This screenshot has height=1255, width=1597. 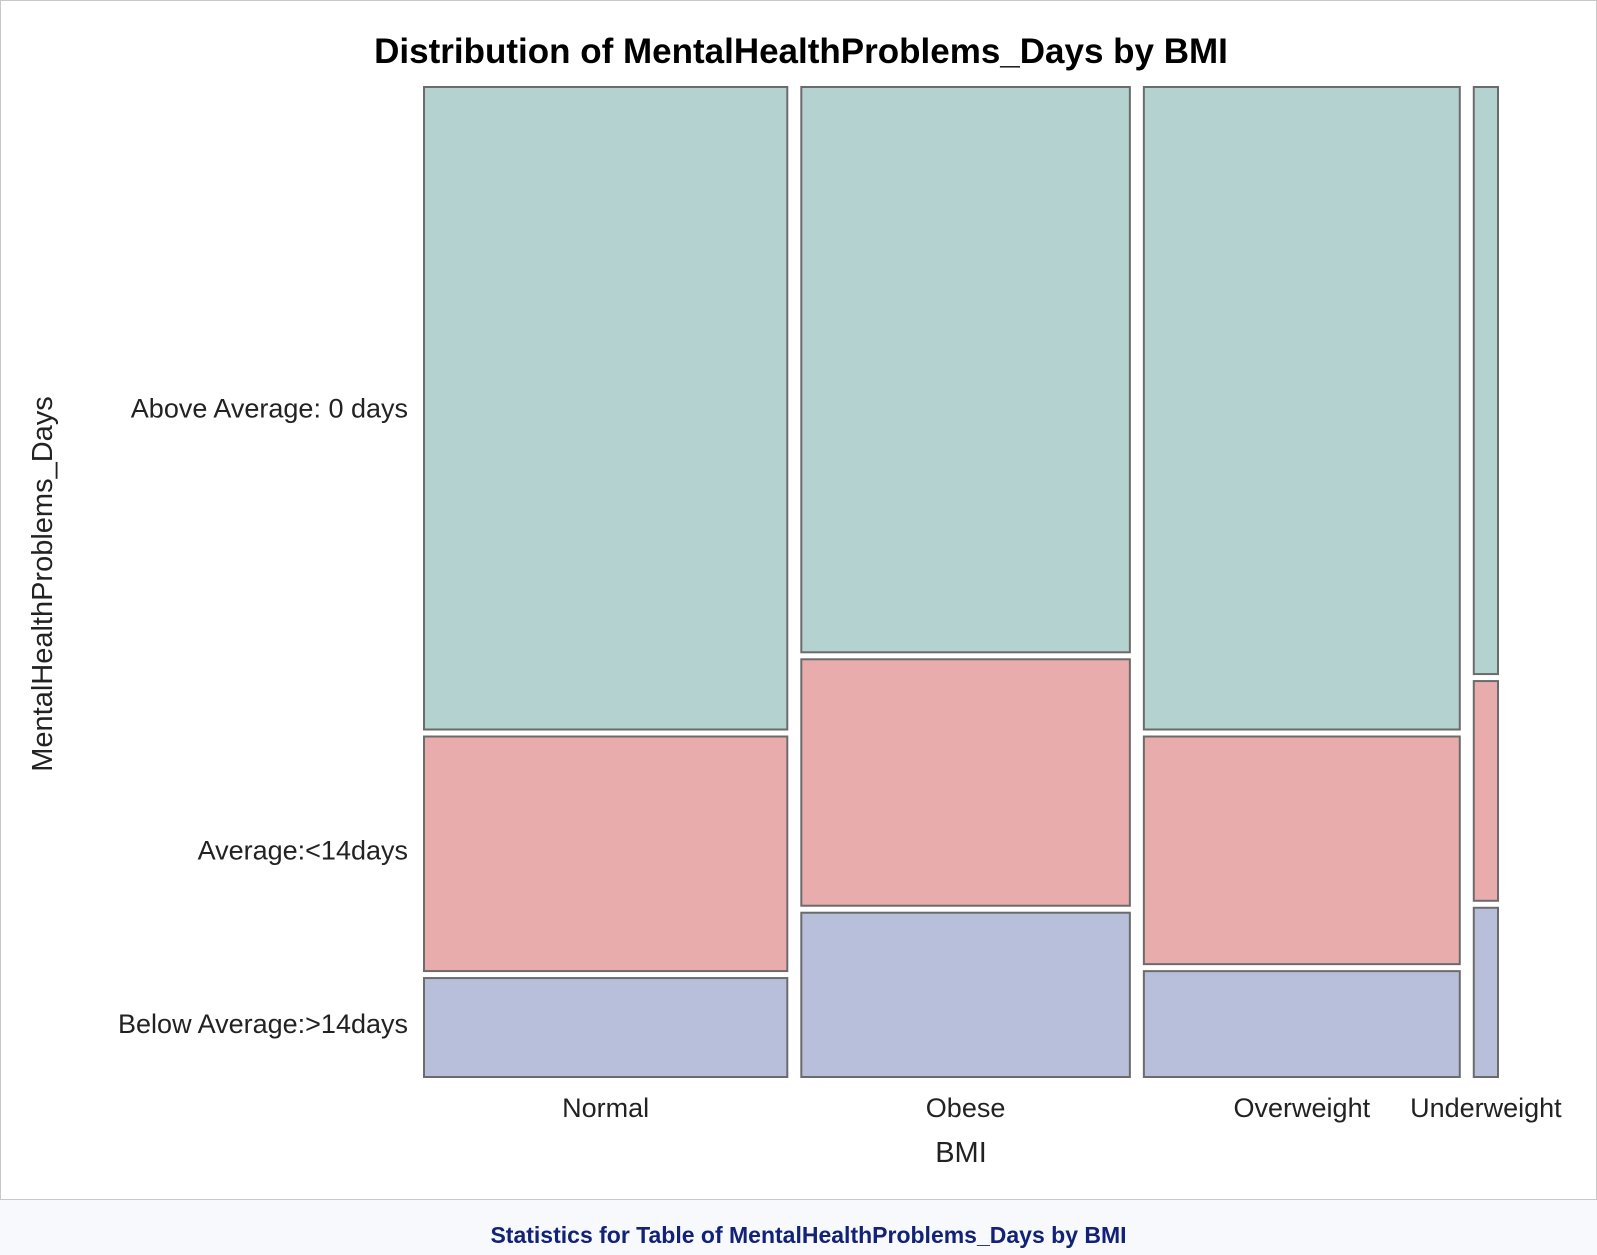 What do you see at coordinates (605, 1108) in the screenshot?
I see `x-tick-label-normal: Normal` at bounding box center [605, 1108].